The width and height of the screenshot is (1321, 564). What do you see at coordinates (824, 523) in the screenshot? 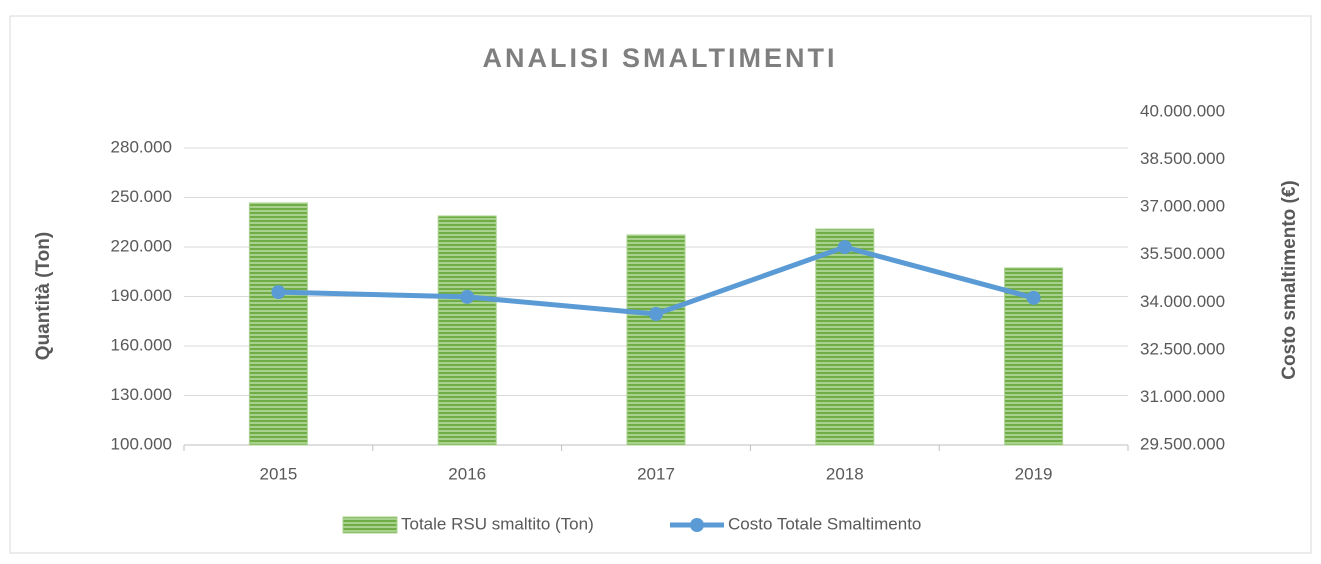
I see `legend-label: Costo Totale Smaltimento` at bounding box center [824, 523].